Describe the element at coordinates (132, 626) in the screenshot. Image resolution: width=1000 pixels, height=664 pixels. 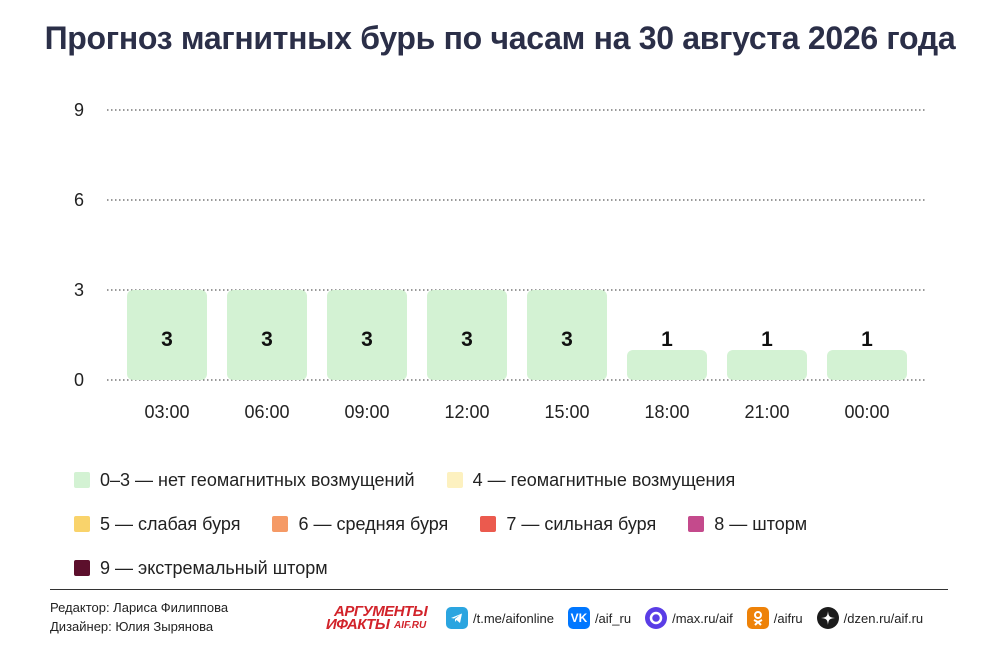
I see `designer-credit: Дизайнер: Юлия Зырянова` at that location.